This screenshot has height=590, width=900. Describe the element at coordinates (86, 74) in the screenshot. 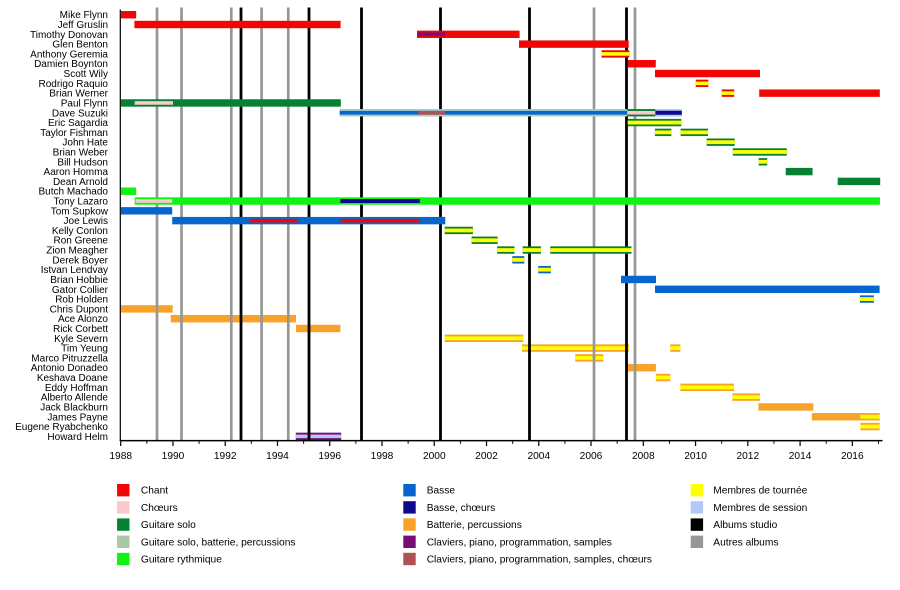

I see `svg-text: Scott Wily` at that location.